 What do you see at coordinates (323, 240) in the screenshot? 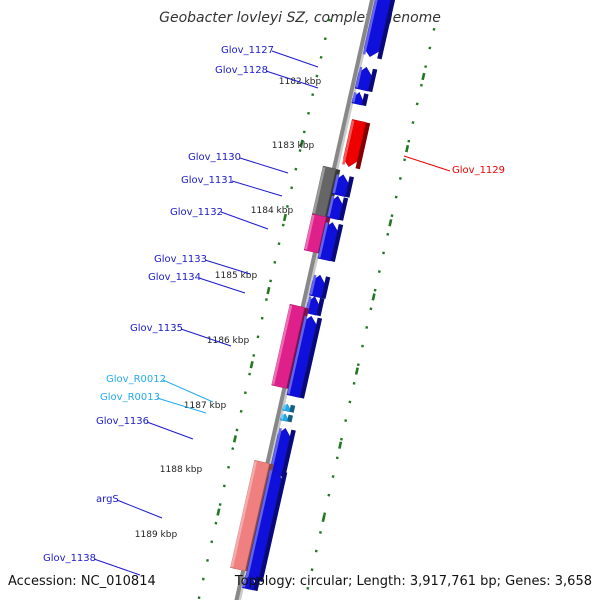
I see `gene-glov-1132b-highlight` at bounding box center [323, 240].